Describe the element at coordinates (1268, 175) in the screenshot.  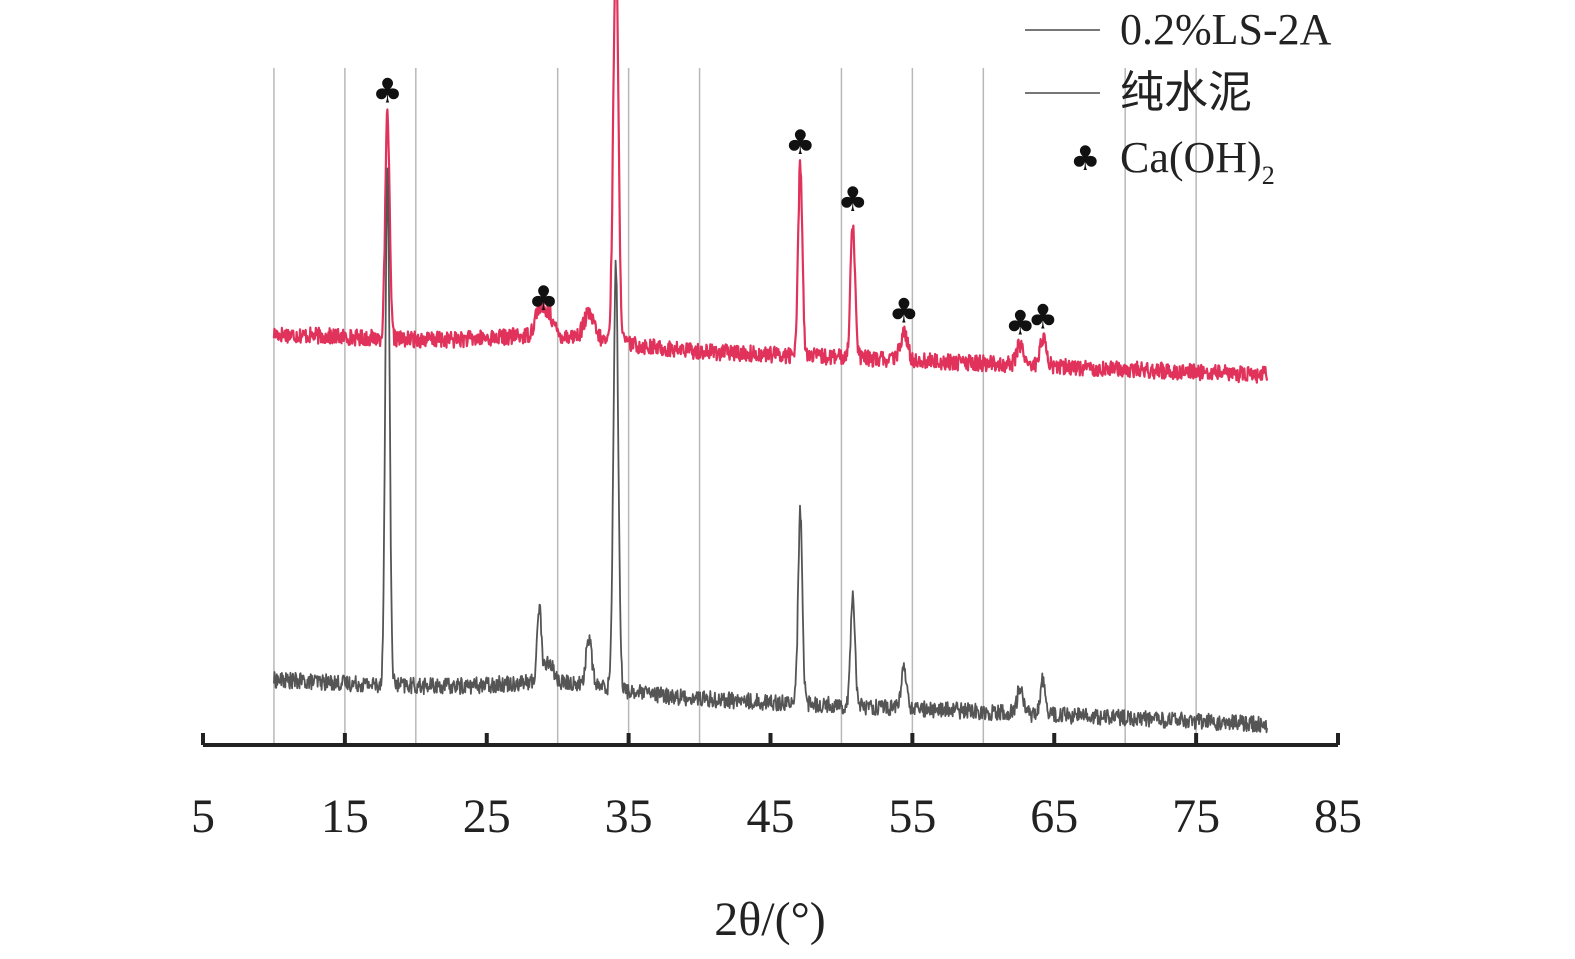
I see `legend-label-2-sub: 2` at that location.